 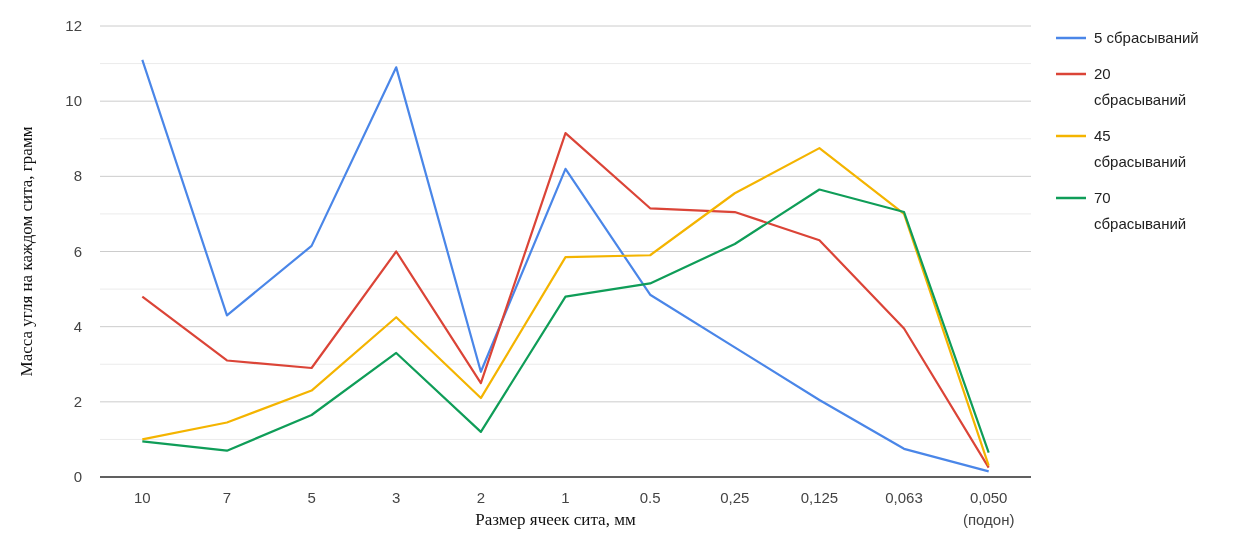 I want to click on y-tick-label: 4, so click(x=77, y=326).